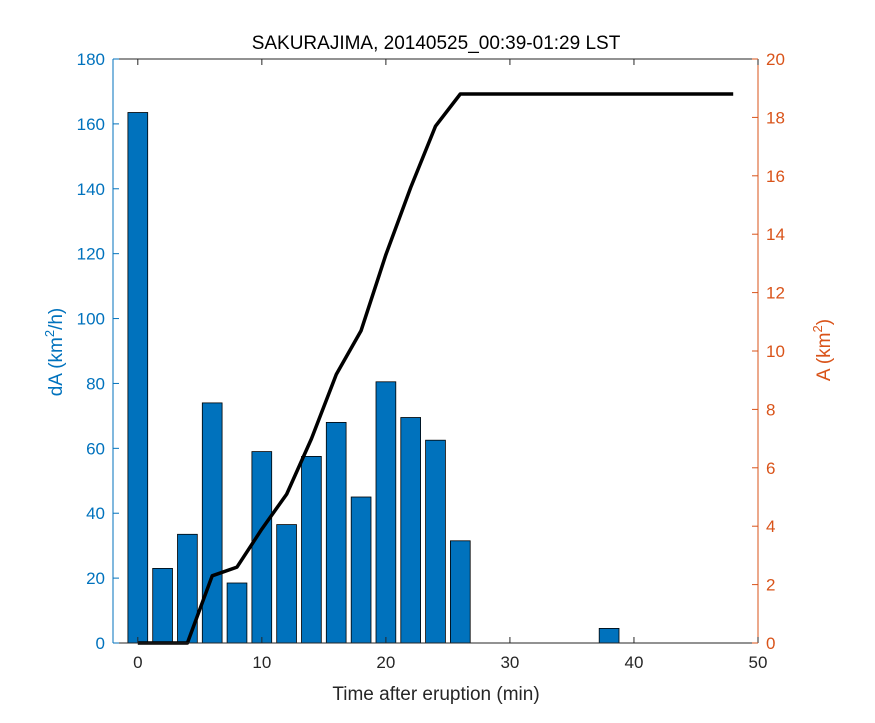  Describe the element at coordinates (91, 319) in the screenshot. I see `left-tick-label: 100` at that location.